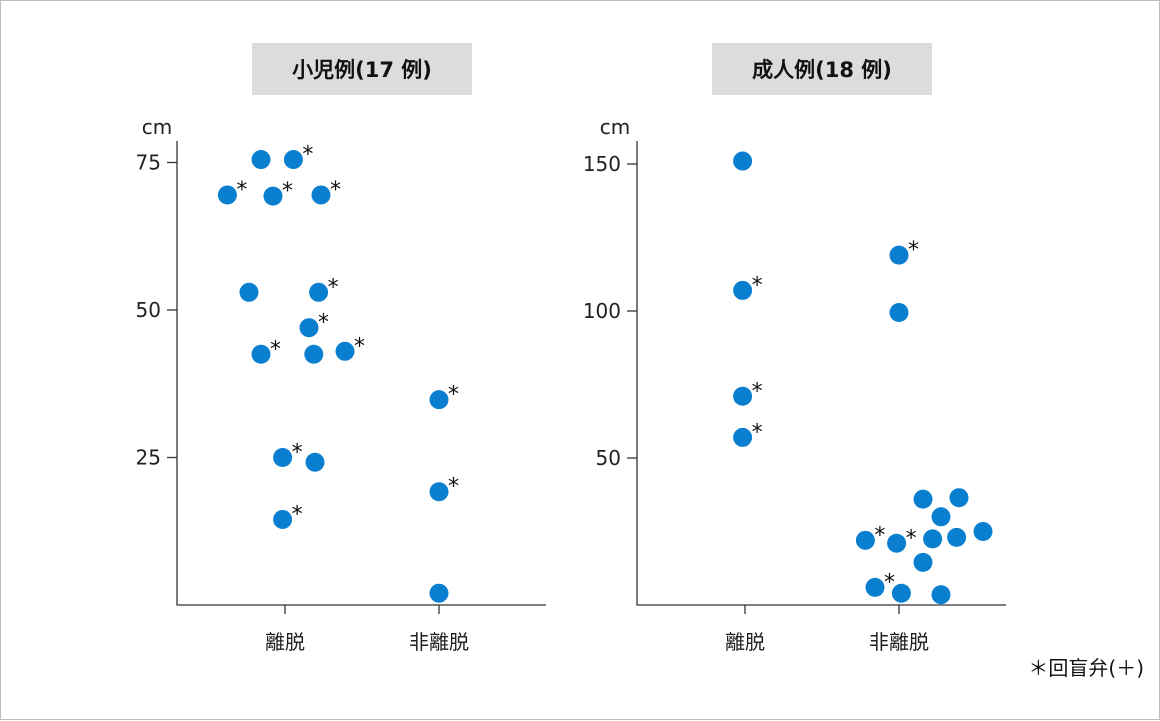 This screenshot has width=1160, height=721. Describe the element at coordinates (148, 458) in the screenshot. I see `y-tick-label: 25` at that location.